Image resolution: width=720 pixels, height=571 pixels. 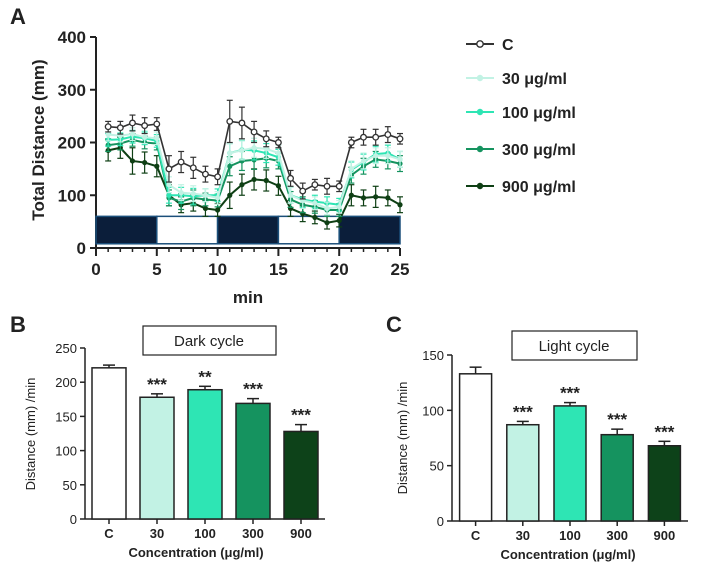 What do you see at coordinates (18, 324) in the screenshot?
I see `panel-b-letter: B` at bounding box center [18, 324].